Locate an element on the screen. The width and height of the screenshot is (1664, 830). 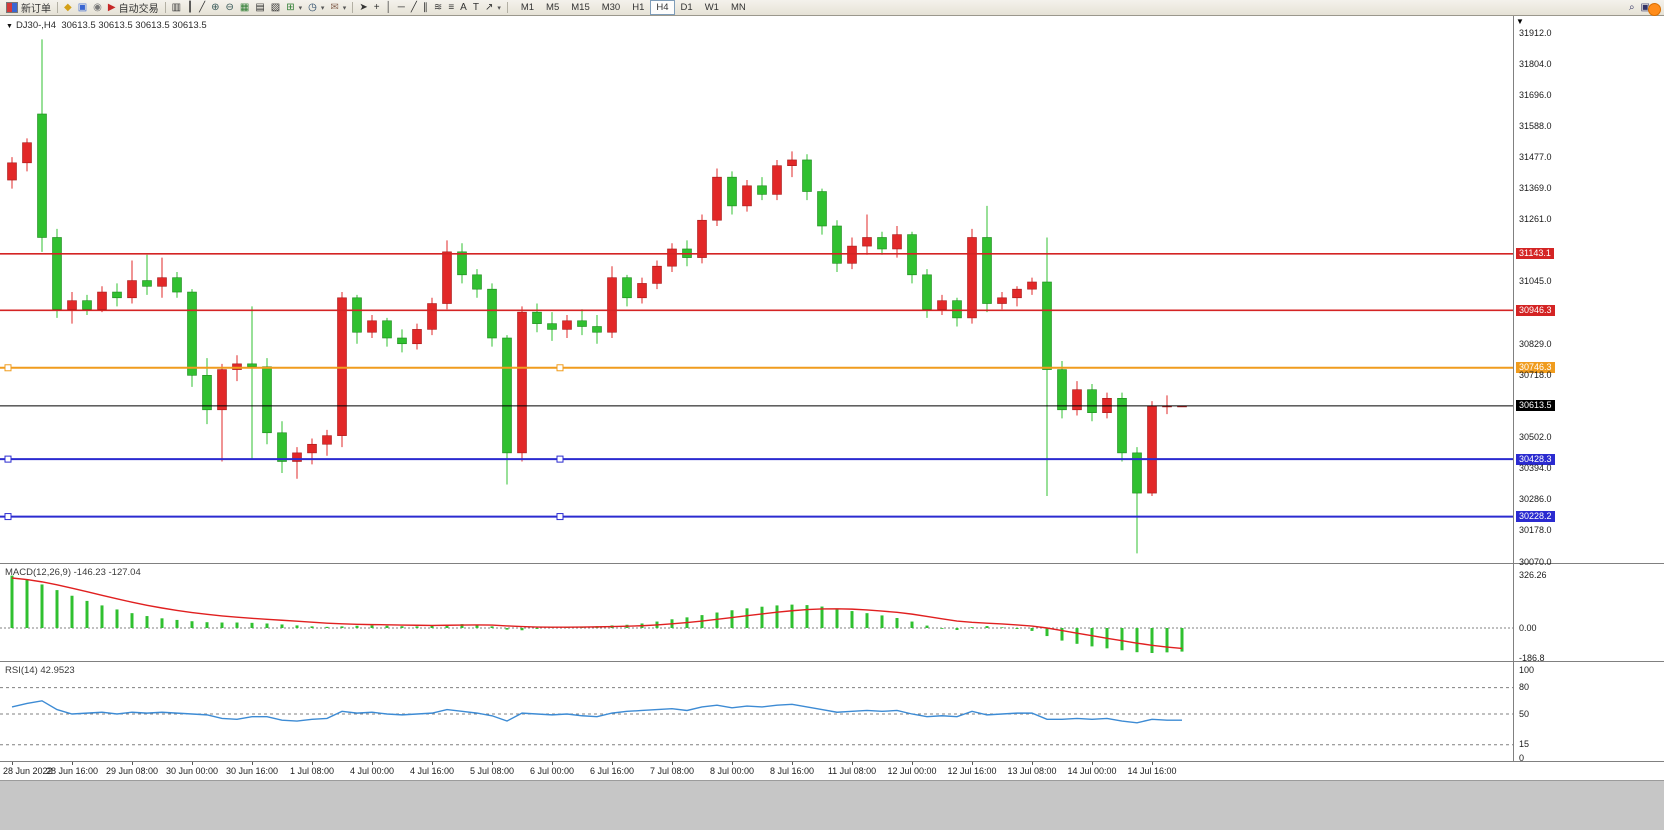
charts-button: ▣ is located at coordinates (82, 8).